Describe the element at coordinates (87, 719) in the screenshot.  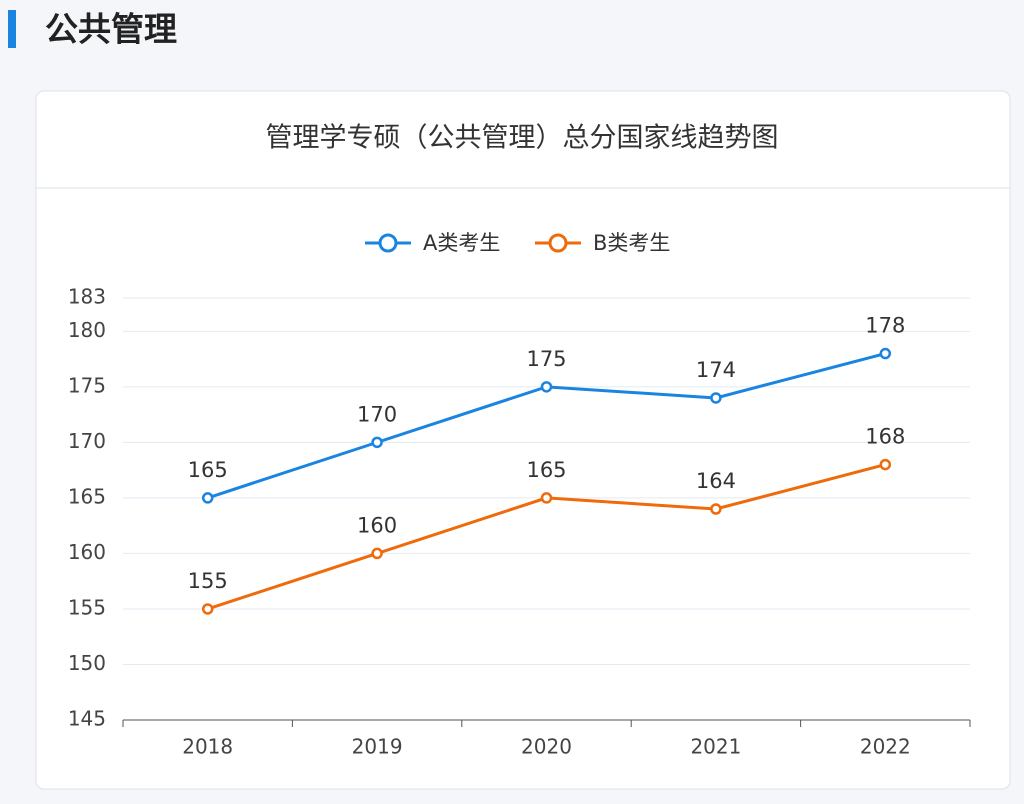
I see `y-tick-label: 145` at that location.